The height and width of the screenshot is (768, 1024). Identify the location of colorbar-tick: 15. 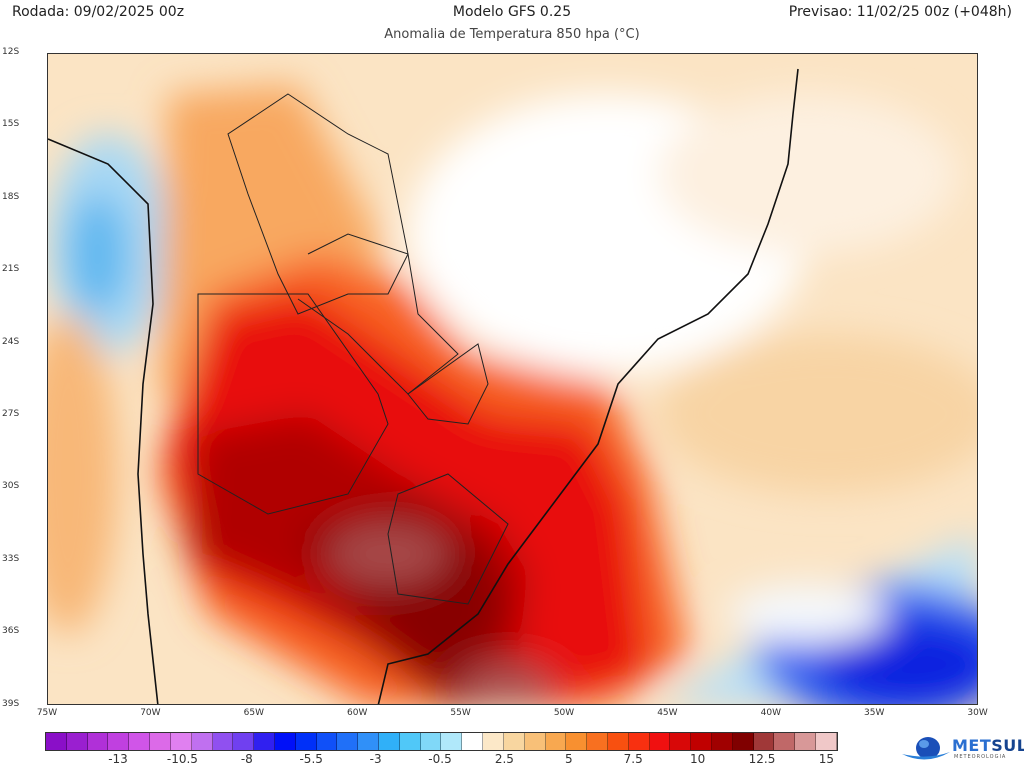
(826, 759).